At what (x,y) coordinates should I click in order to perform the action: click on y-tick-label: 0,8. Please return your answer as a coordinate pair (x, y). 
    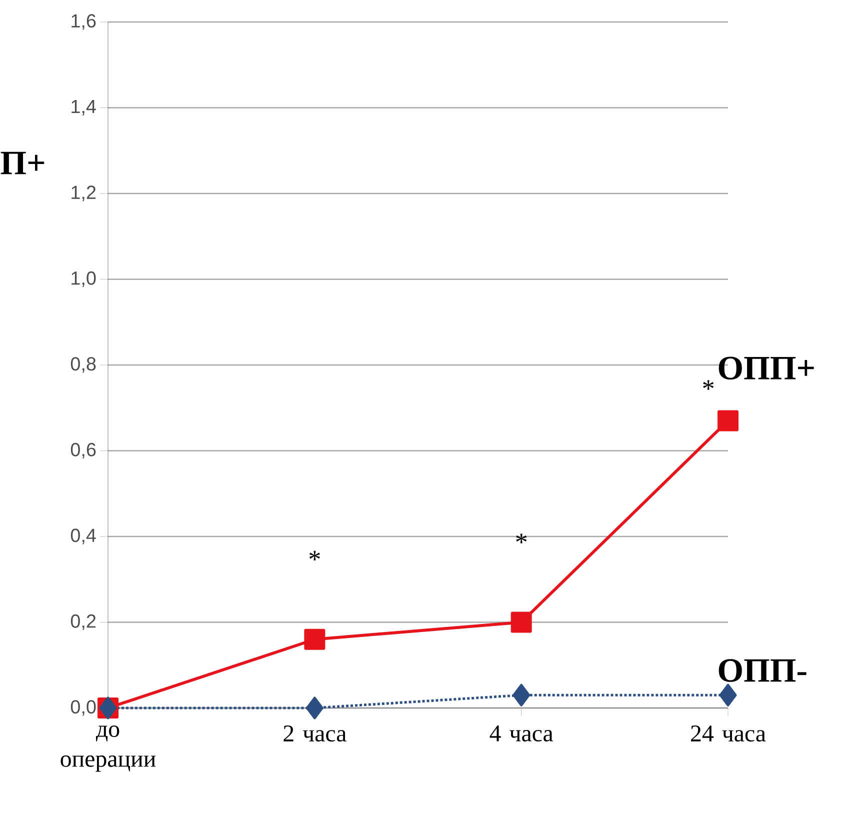
    Looking at the image, I should click on (83, 365).